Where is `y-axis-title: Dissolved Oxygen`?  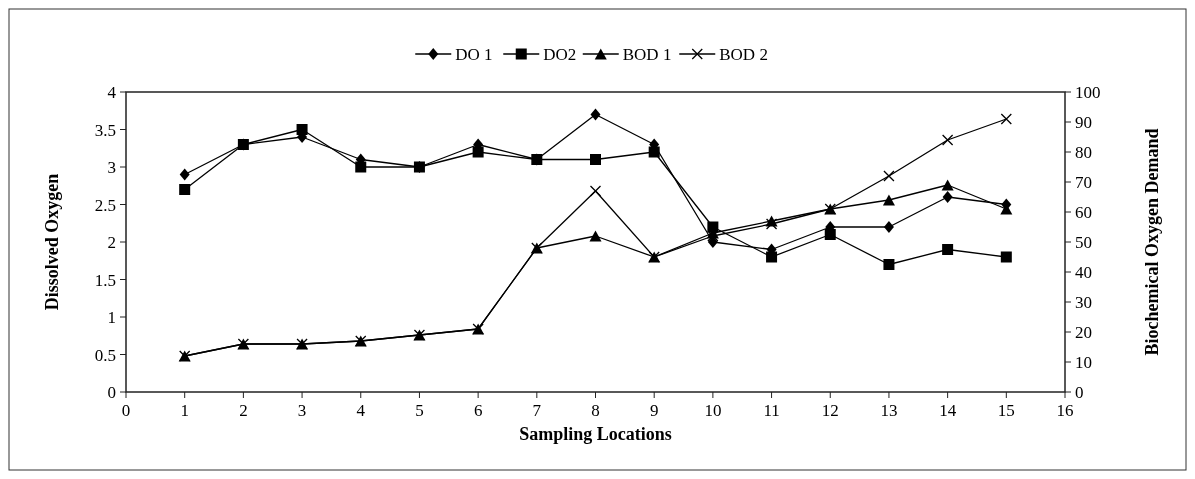 y-axis-title: Dissolved Oxygen is located at coordinates (52, 242).